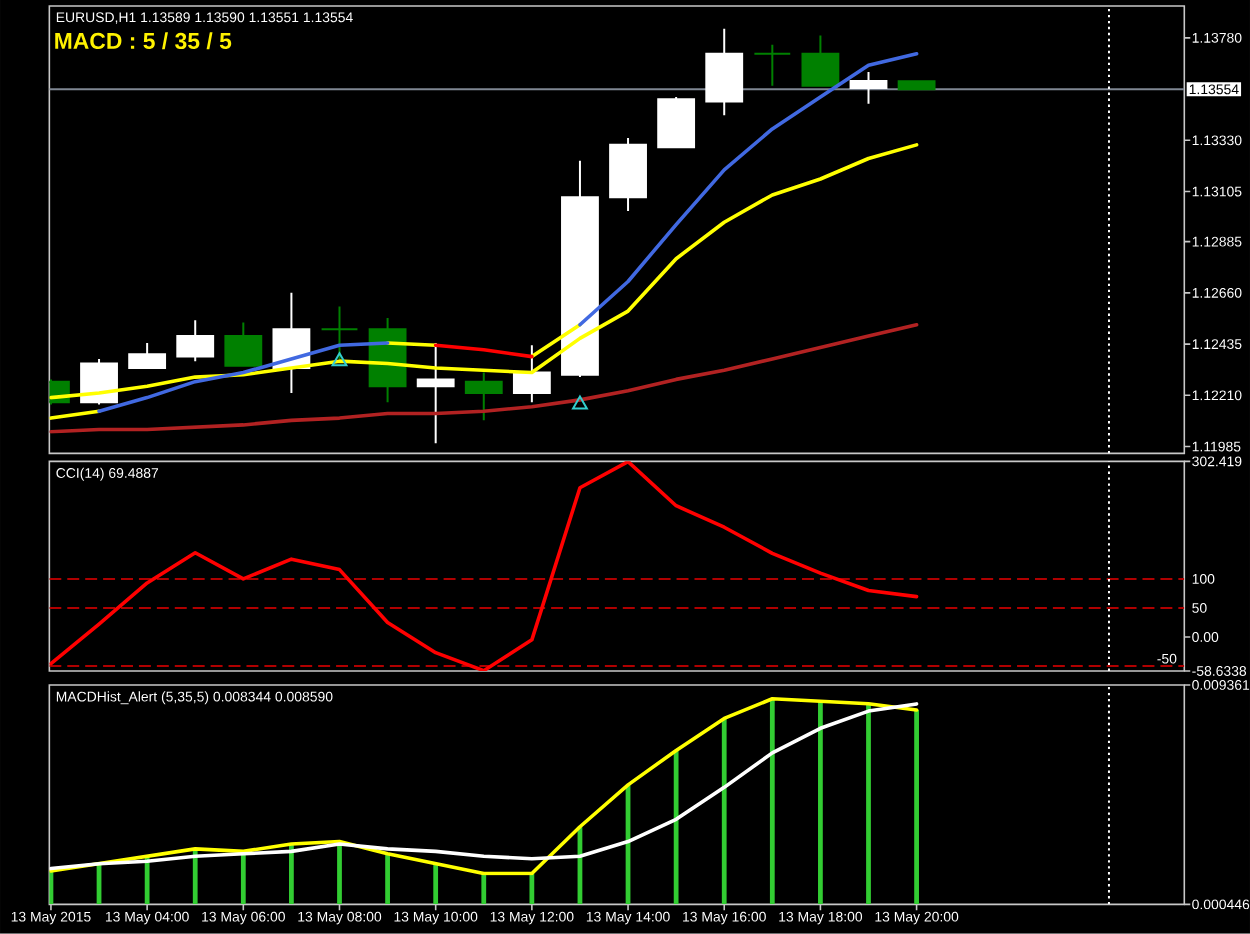 The width and height of the screenshot is (1250, 934). I want to click on text: MACD : 5 / 35 / 5, so click(143, 41).